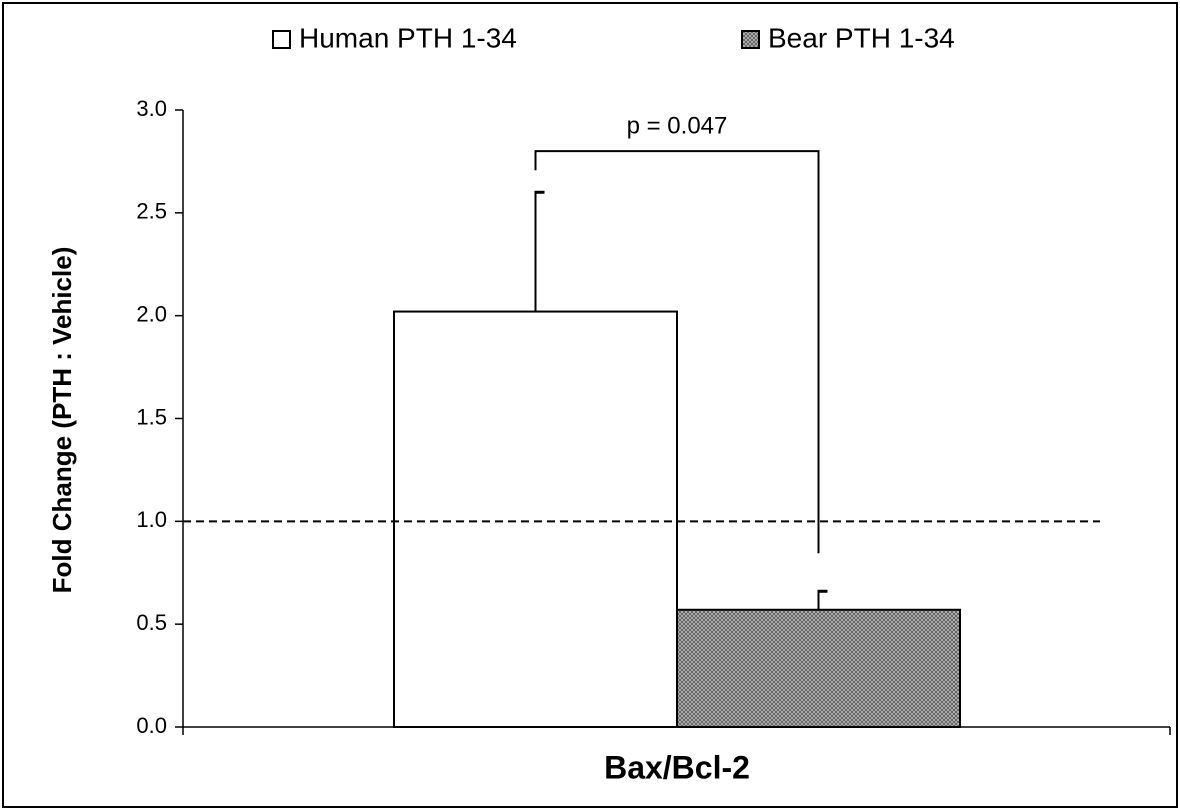  What do you see at coordinates (861, 37) in the screenshot?
I see `legend-label: Bear PTH 1-34` at bounding box center [861, 37].